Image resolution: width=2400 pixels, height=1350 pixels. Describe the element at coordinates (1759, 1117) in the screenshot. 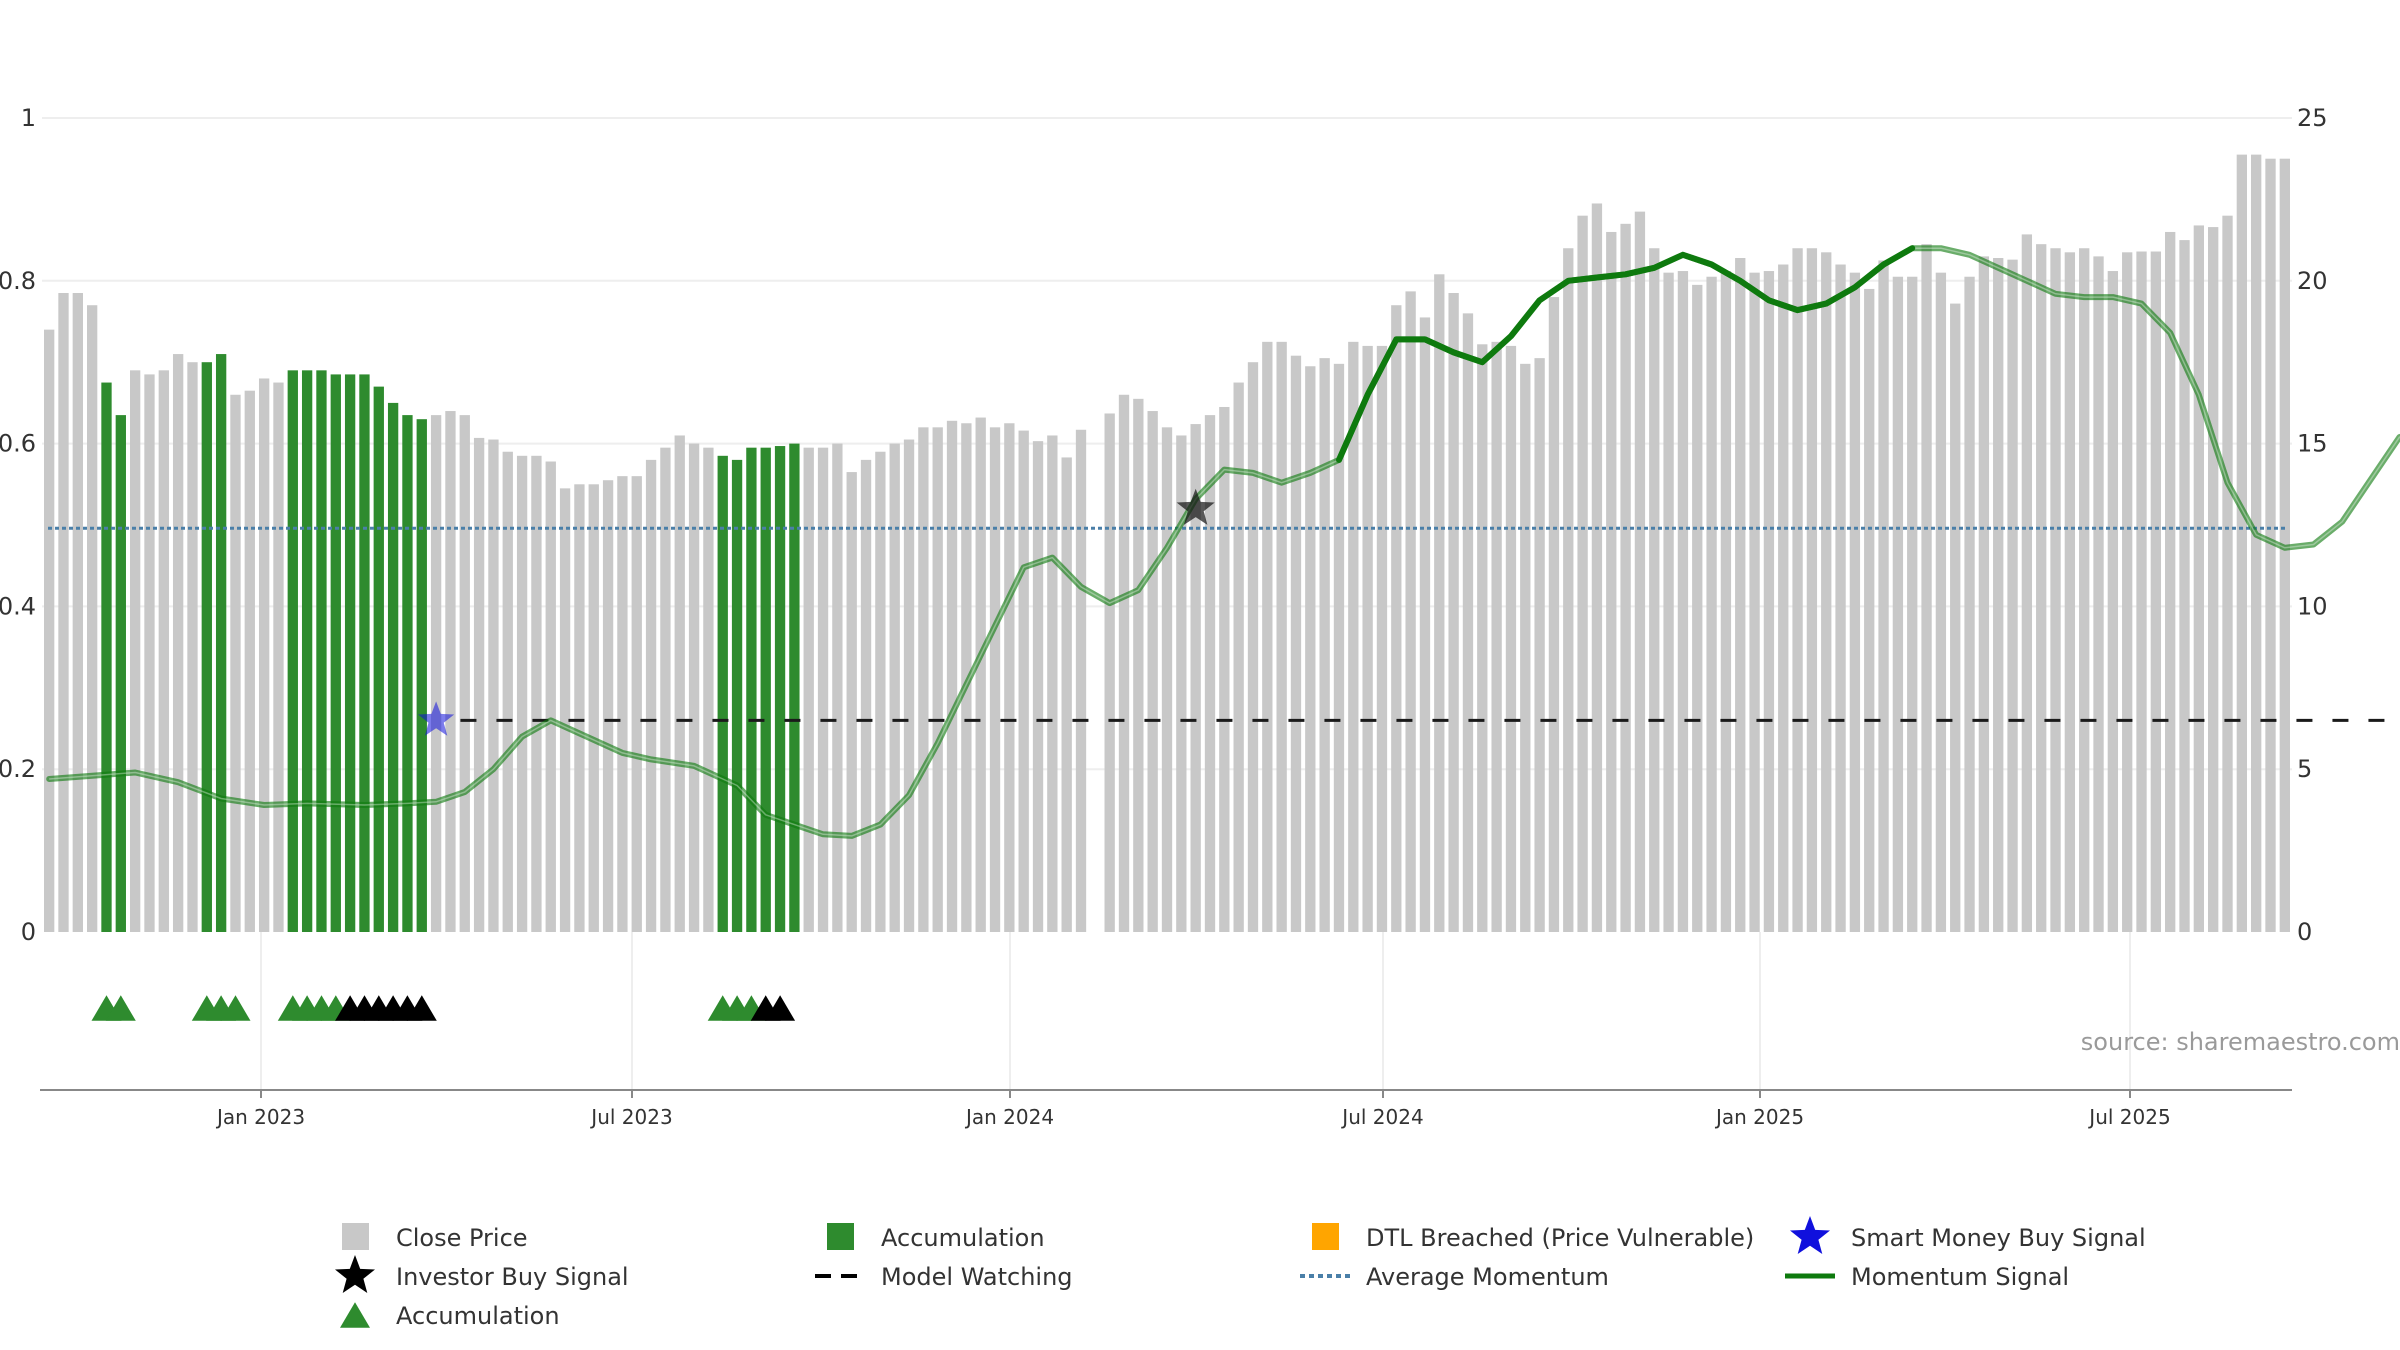

I see `x-tick-label: Jan 2025` at that location.